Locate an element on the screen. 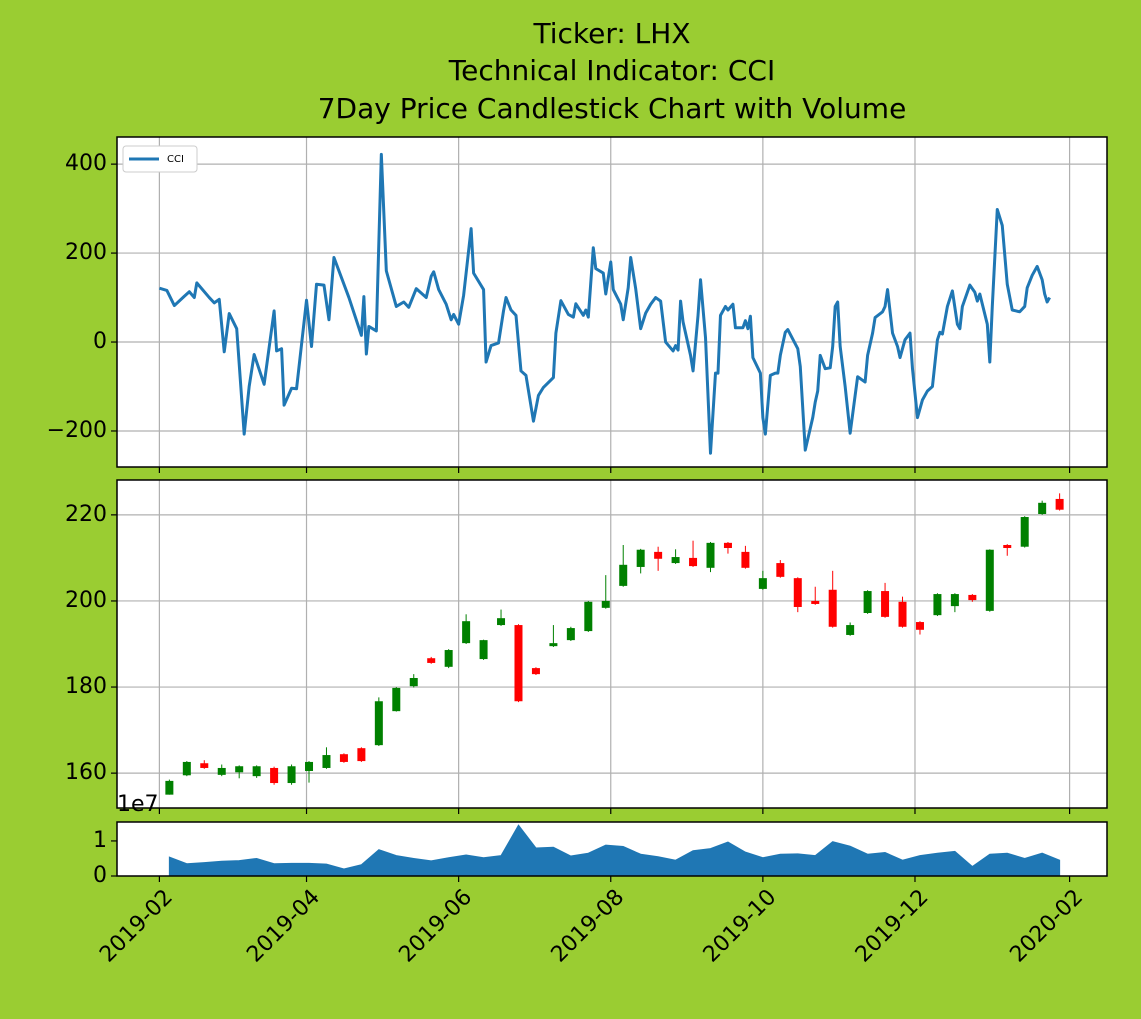 The width and height of the screenshot is (1141, 1019). chart-title: 7Day Price Candlestick Chart with Volume is located at coordinates (612, 108).